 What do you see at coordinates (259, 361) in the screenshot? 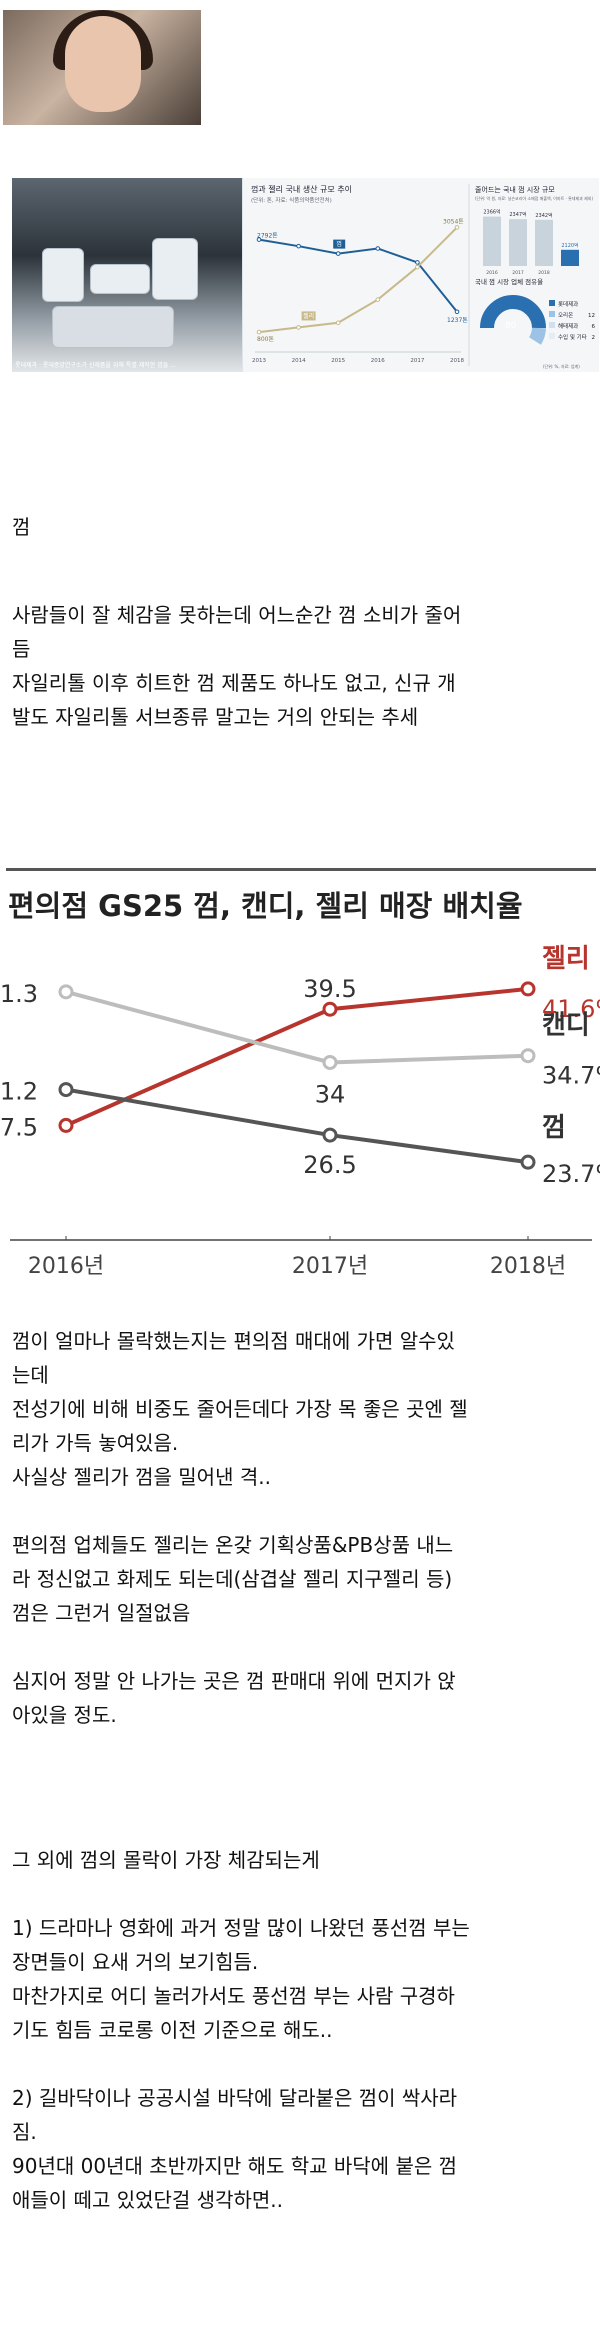
I see `production-x-label: 2013` at bounding box center [259, 361].